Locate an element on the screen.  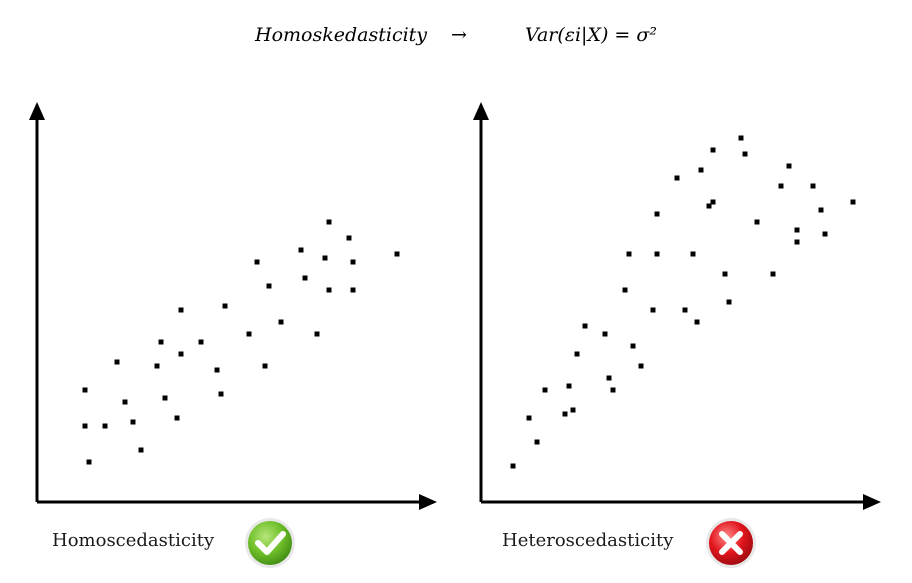
caption-homoscedasticity: Homoscedasticity is located at coordinates (133, 540).